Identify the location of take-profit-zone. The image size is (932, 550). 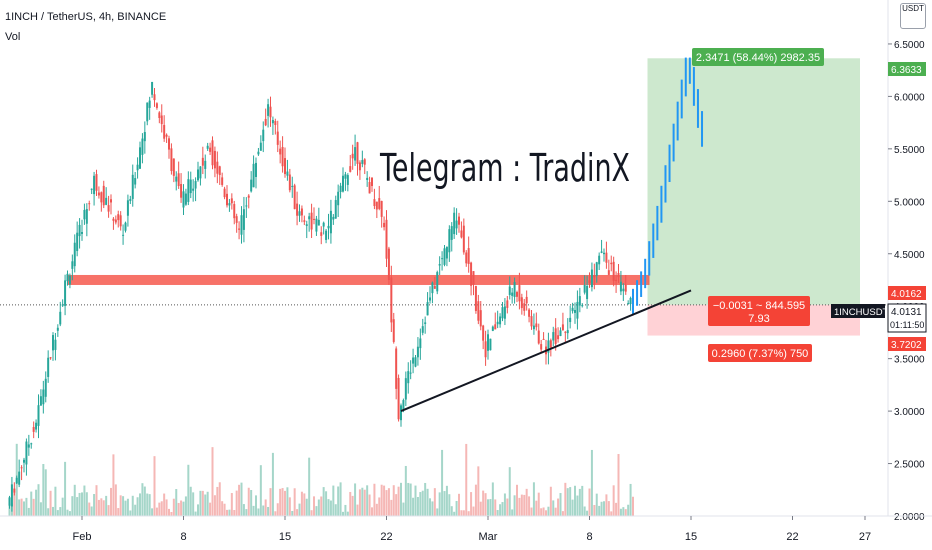
(754, 181).